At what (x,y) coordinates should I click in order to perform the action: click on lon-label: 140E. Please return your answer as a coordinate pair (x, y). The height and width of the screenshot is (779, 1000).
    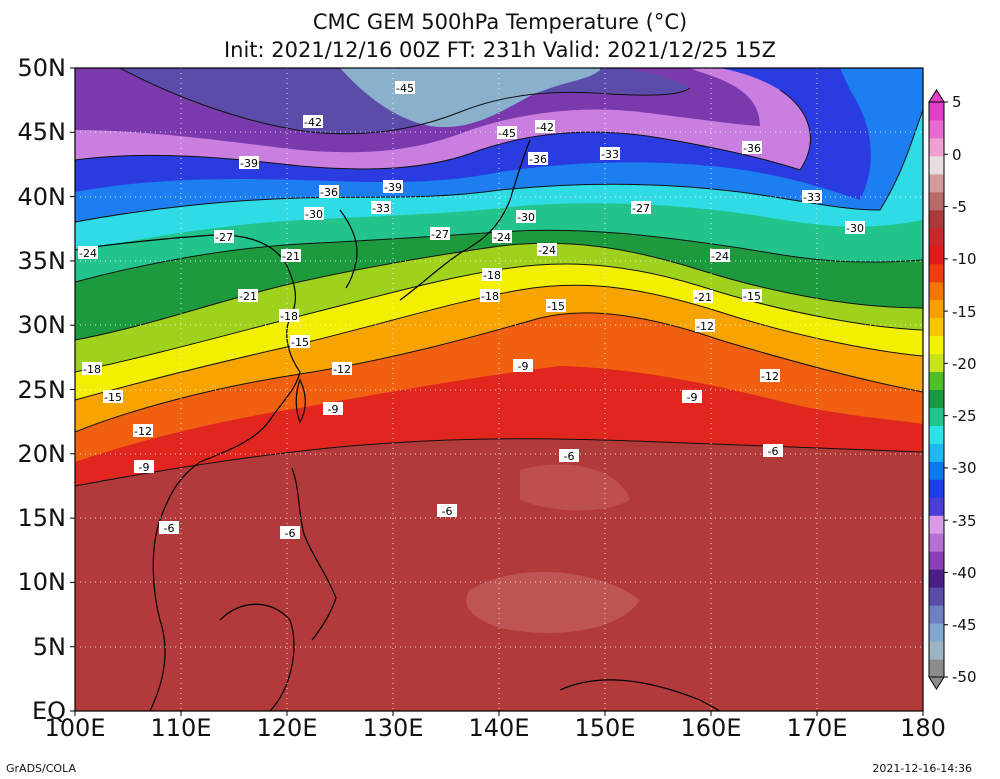
    Looking at the image, I should click on (499, 728).